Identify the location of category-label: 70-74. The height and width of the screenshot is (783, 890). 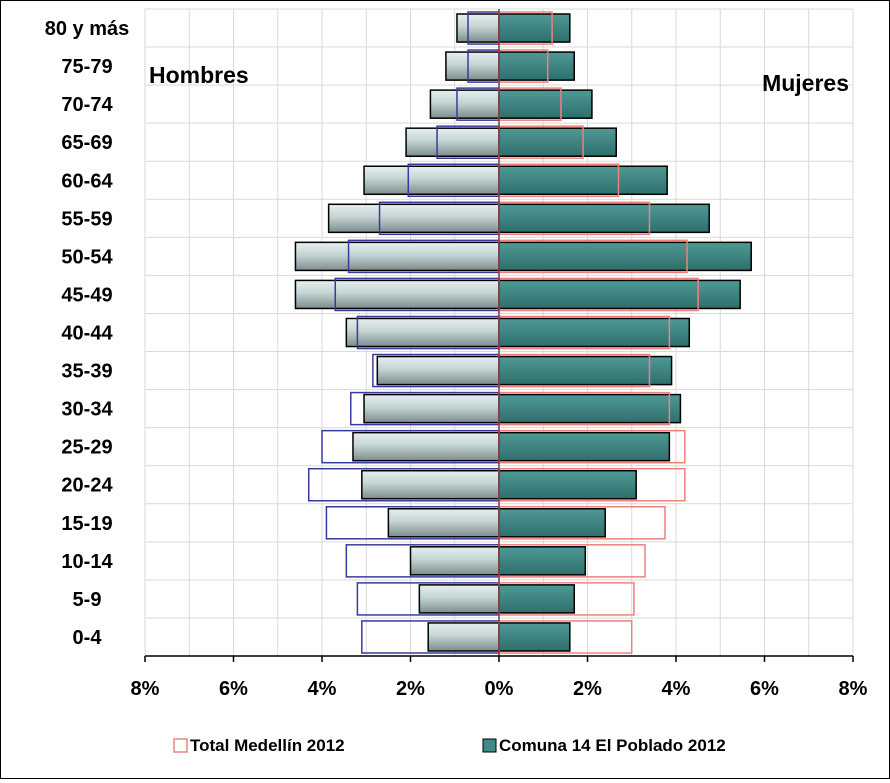
(87, 105).